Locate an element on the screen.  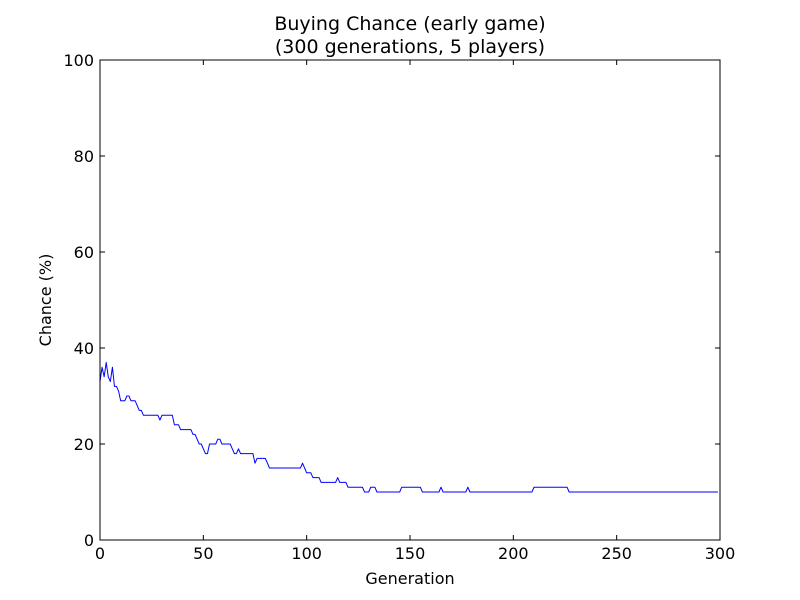
chart-title: Buying Chance (early game) is located at coordinates (409, 24).